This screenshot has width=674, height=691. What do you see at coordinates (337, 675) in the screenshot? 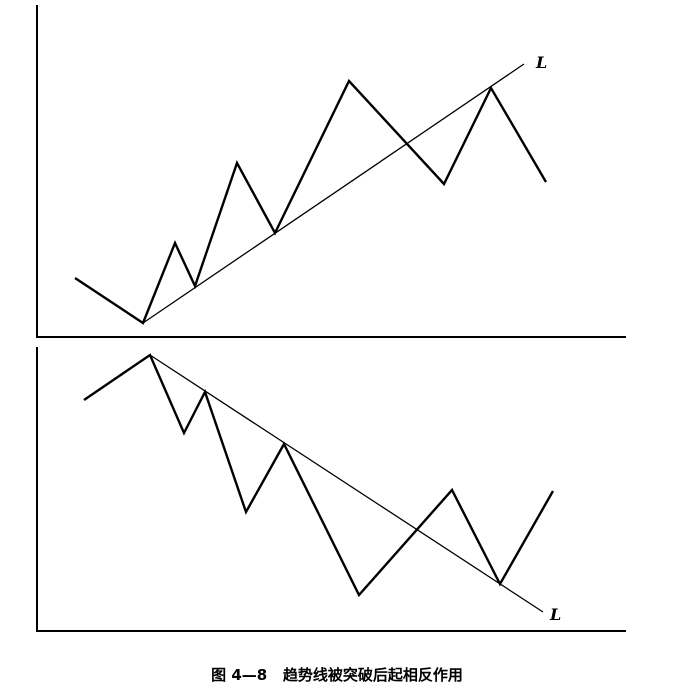
I see `figure-caption: 图 4—8 趋势线被突破后起相反作用` at bounding box center [337, 675].